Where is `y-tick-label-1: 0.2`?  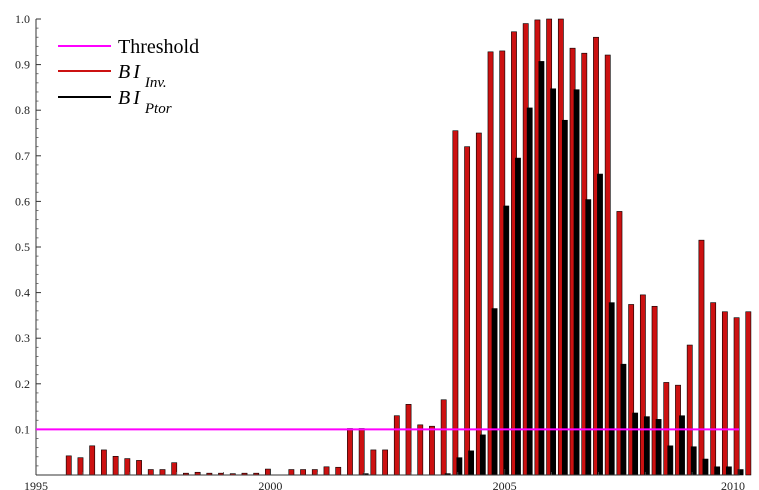 y-tick-label-1: 0.2 is located at coordinates (22, 384).